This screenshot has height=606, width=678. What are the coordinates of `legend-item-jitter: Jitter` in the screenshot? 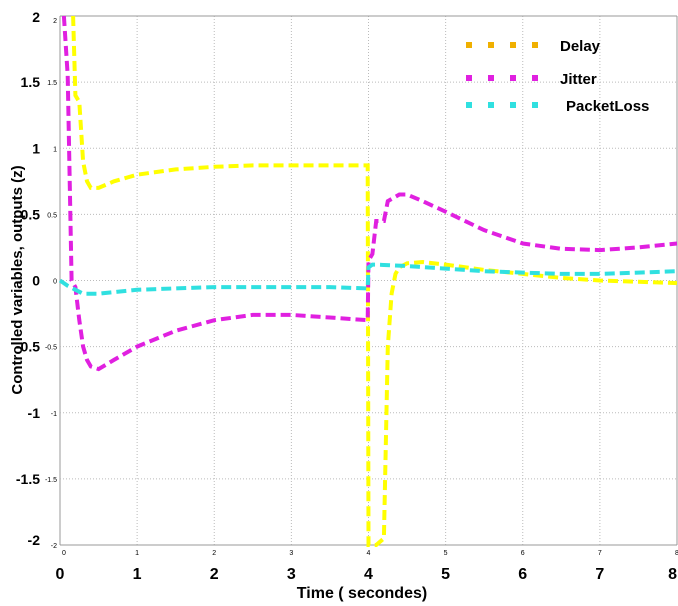 It's located at (531, 79).